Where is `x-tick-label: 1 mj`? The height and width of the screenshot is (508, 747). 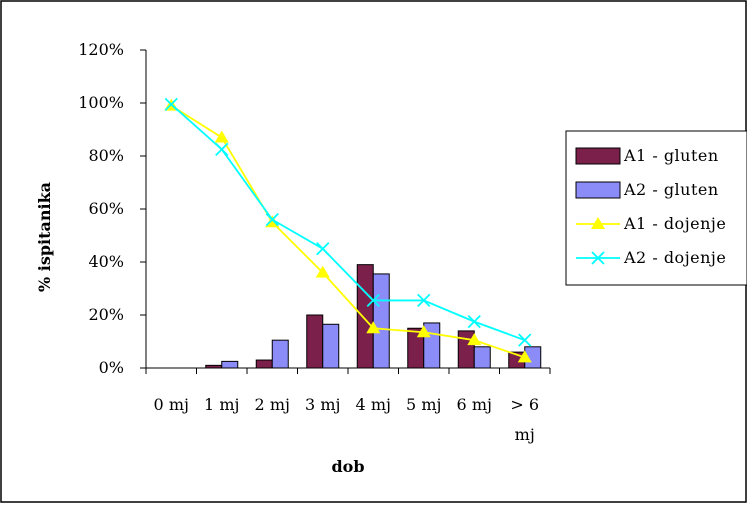 x-tick-label: 1 mj is located at coordinates (221, 404).